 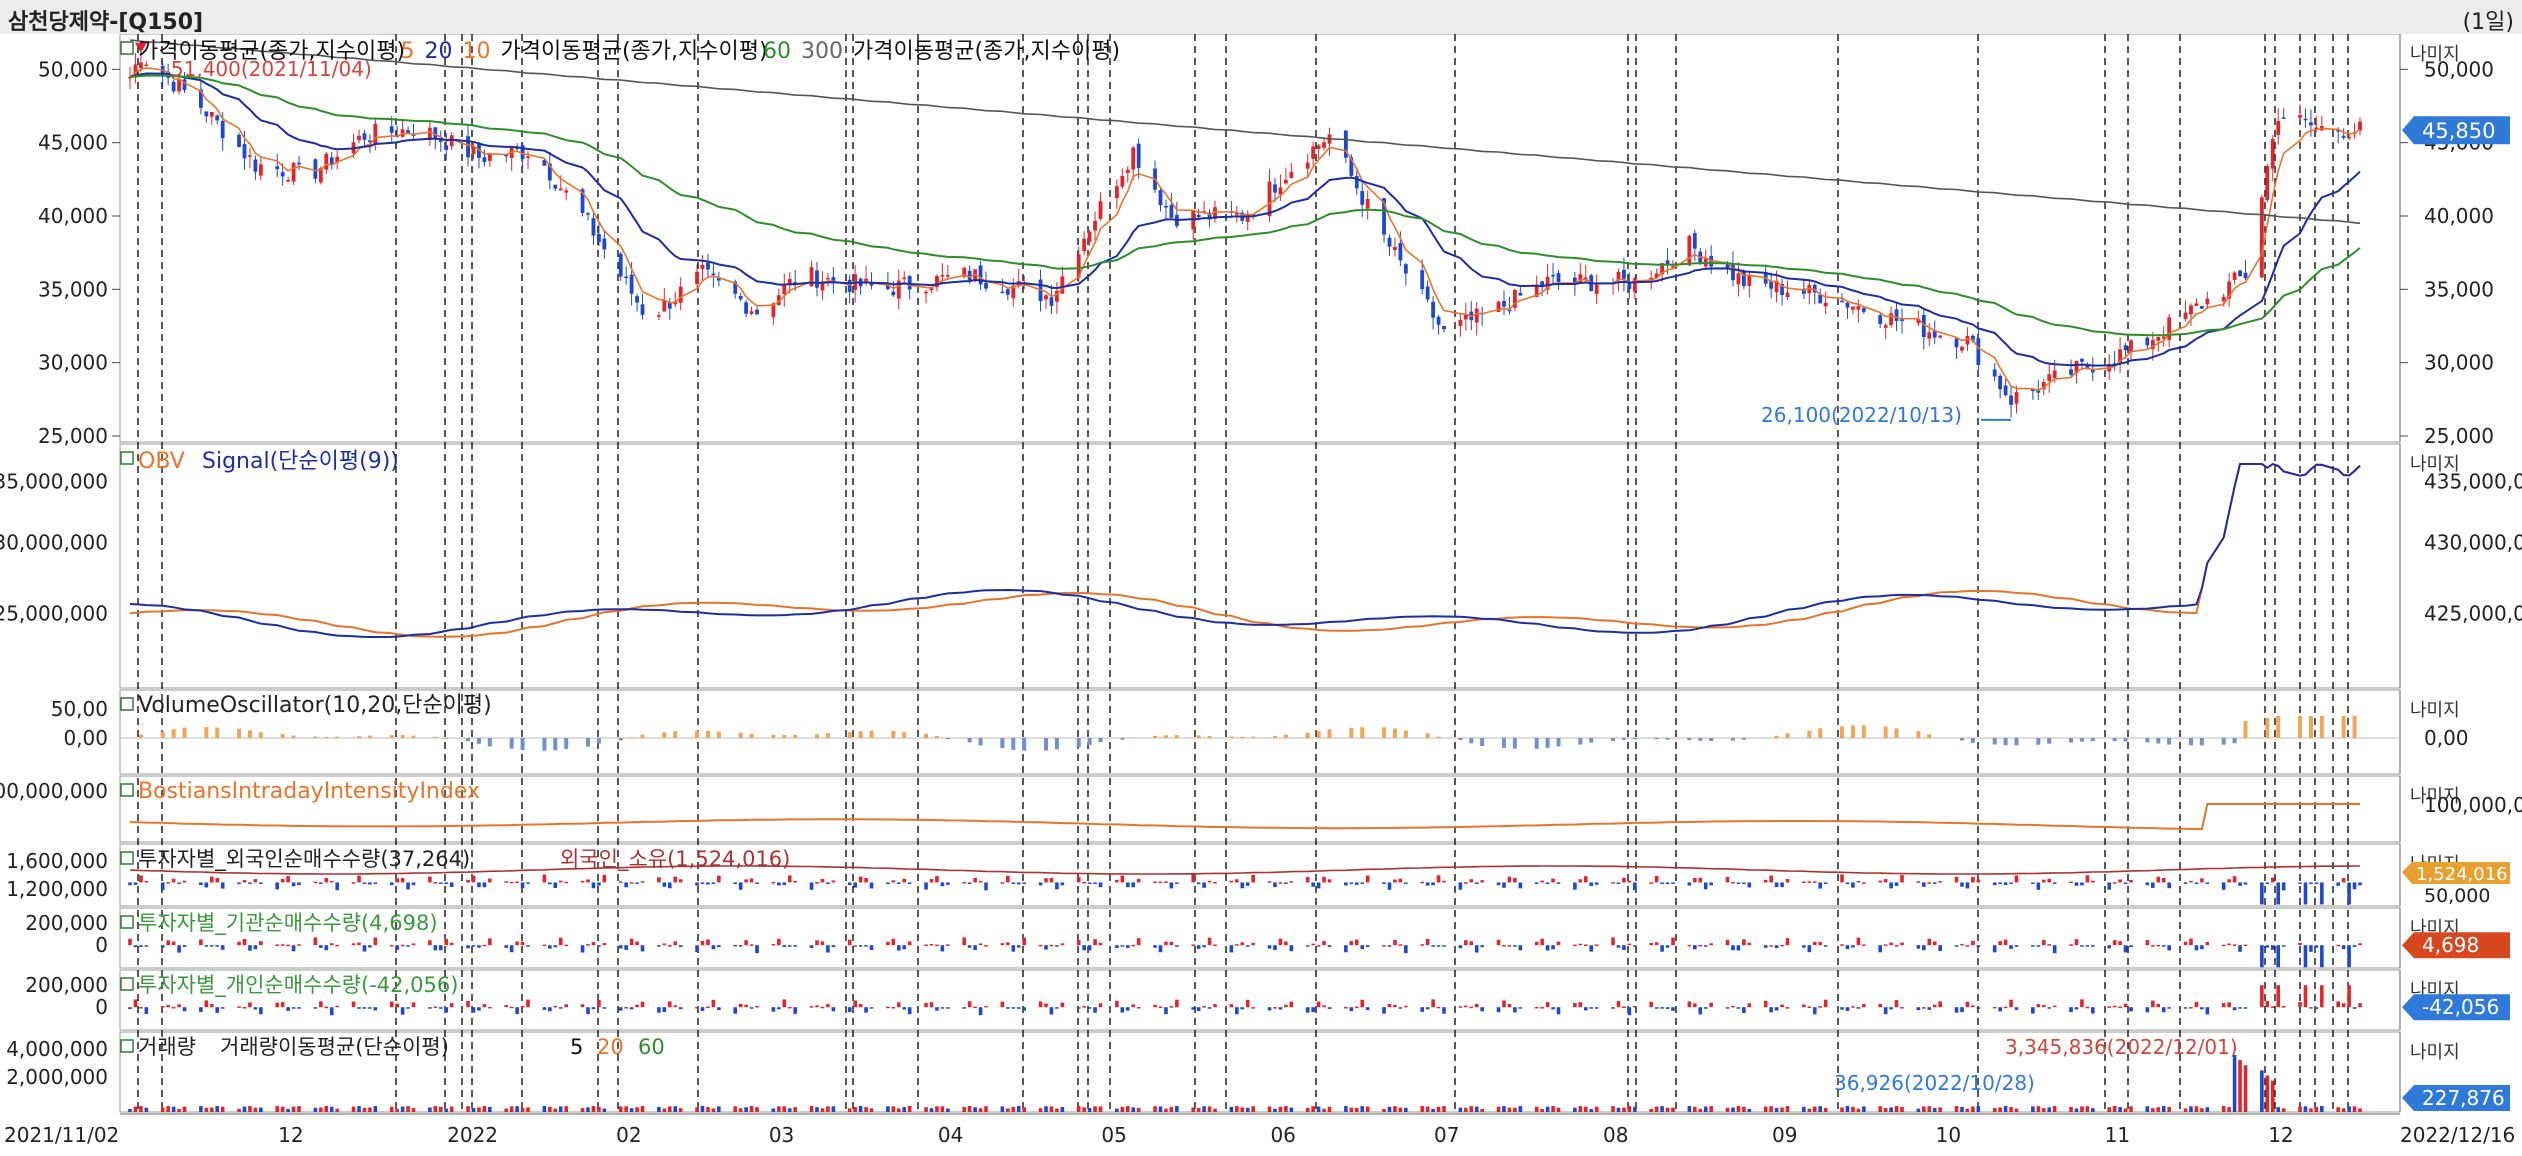 What do you see at coordinates (1260, 1000) in the screenshot?
I see `panel-indiv` at bounding box center [1260, 1000].